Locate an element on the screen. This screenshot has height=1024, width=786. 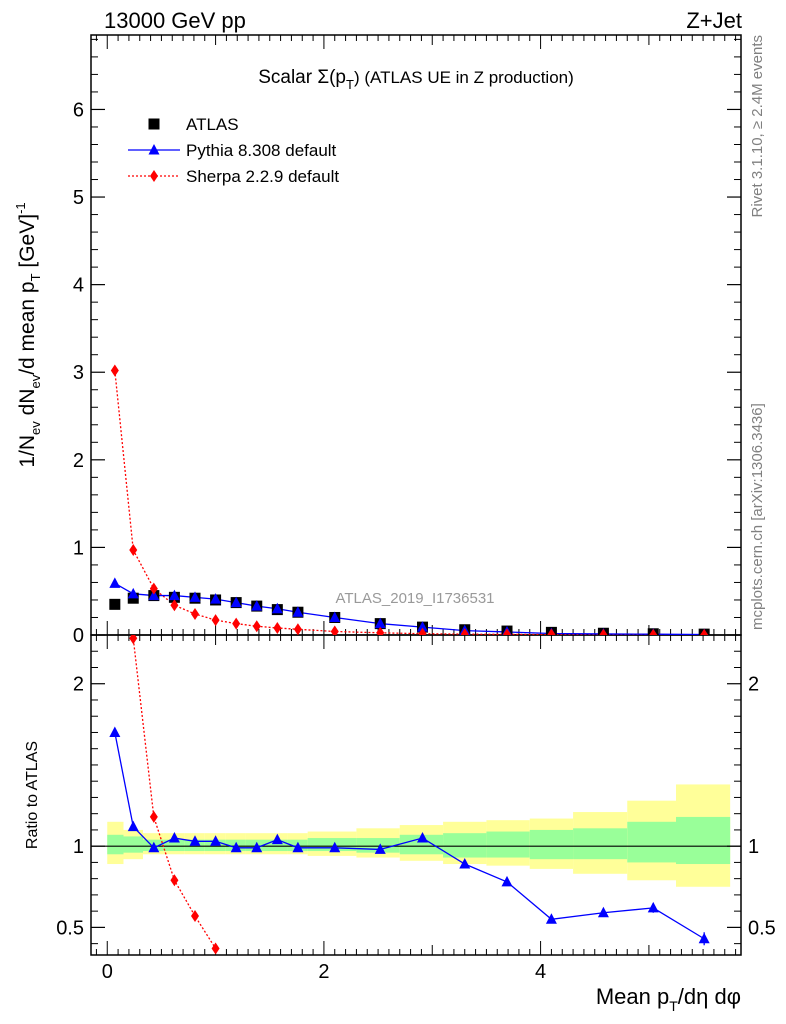
main-y-tick-label: 3 is located at coordinates (78, 373).